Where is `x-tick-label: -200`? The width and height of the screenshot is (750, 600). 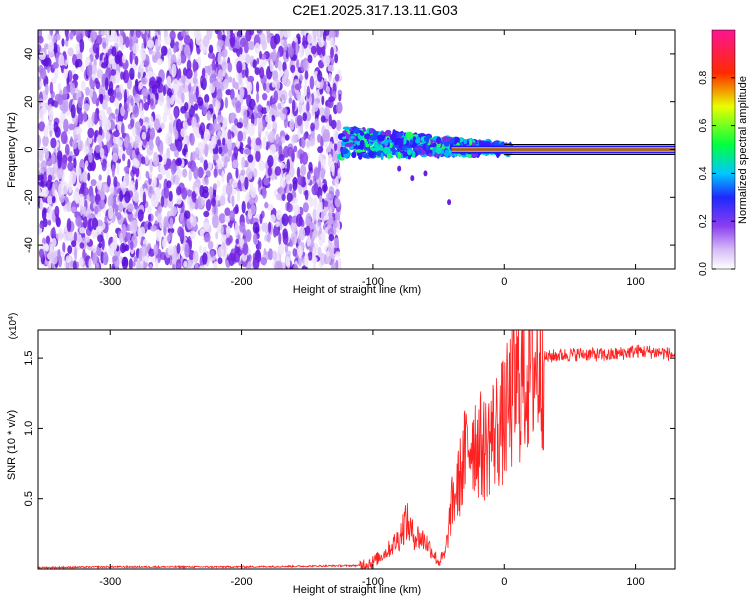
x-tick-label: -200 is located at coordinates (242, 582).